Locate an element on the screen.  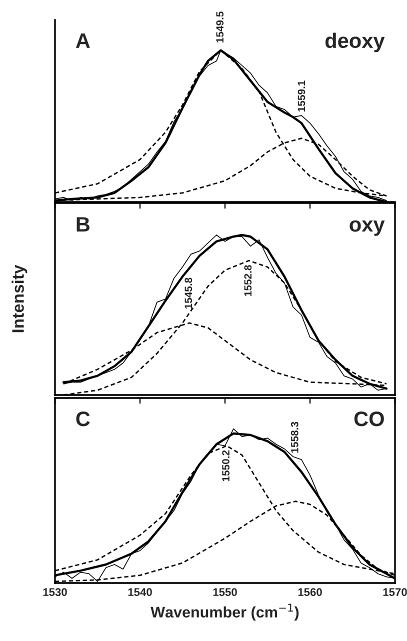
annotation: 1552.8 is located at coordinates (248, 280).